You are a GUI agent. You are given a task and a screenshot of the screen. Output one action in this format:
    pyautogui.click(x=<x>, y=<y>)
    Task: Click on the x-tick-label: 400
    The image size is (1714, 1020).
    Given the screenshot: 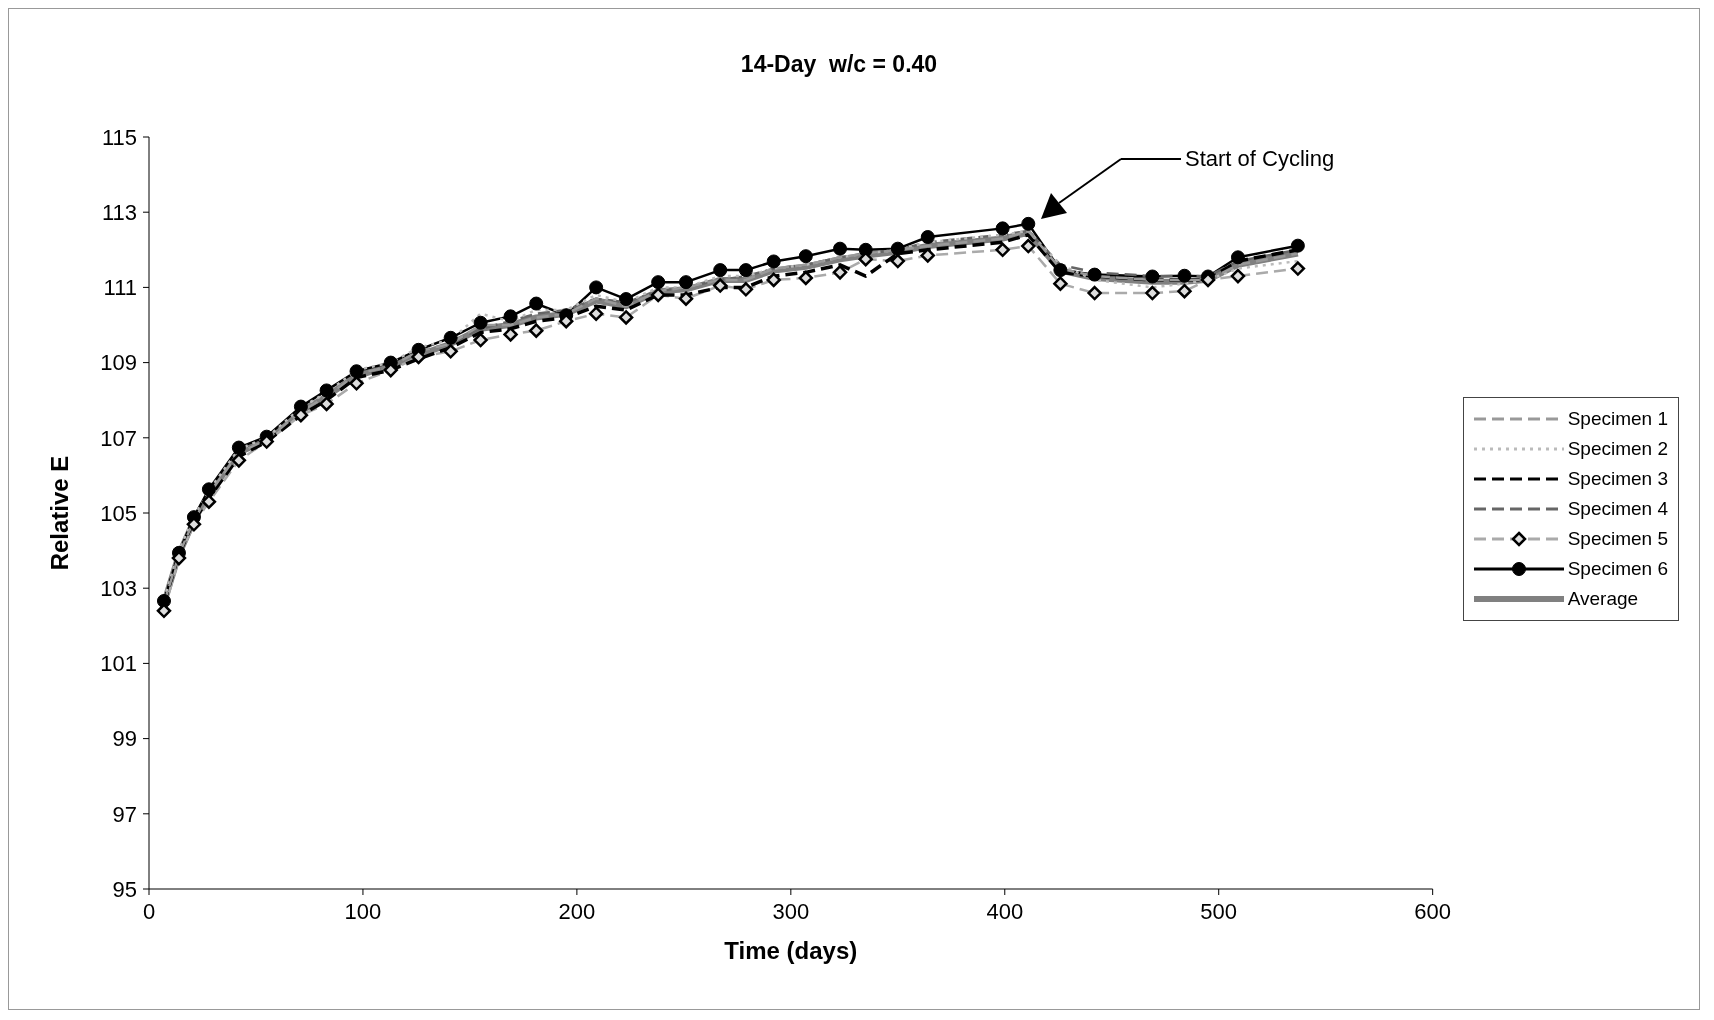 What is the action you would take?
    pyautogui.click(x=1005, y=911)
    